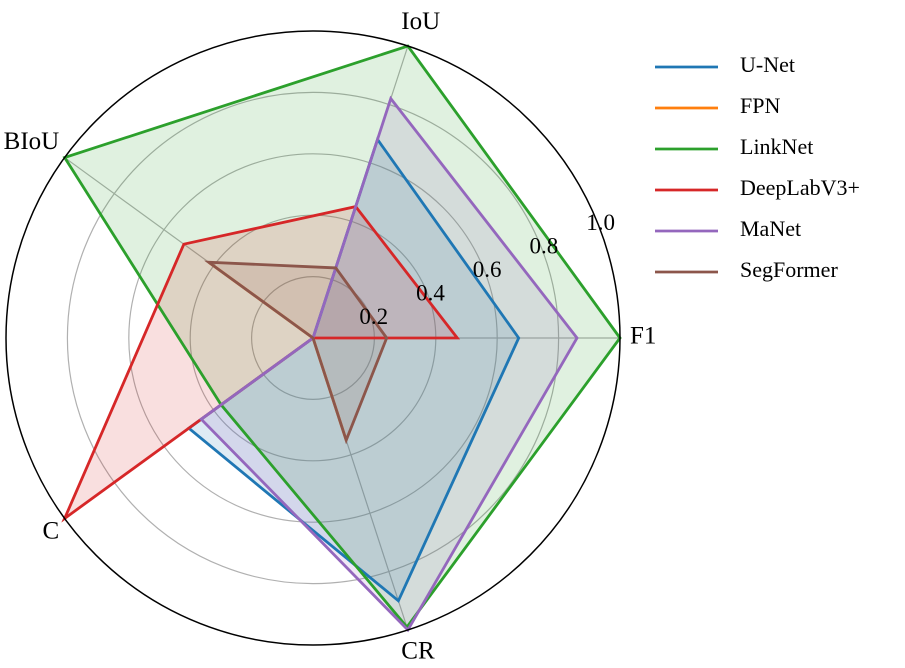 This screenshot has height=668, width=905. Describe the element at coordinates (32, 141) in the screenshot. I see `axis-label-biou: BIoU` at that location.